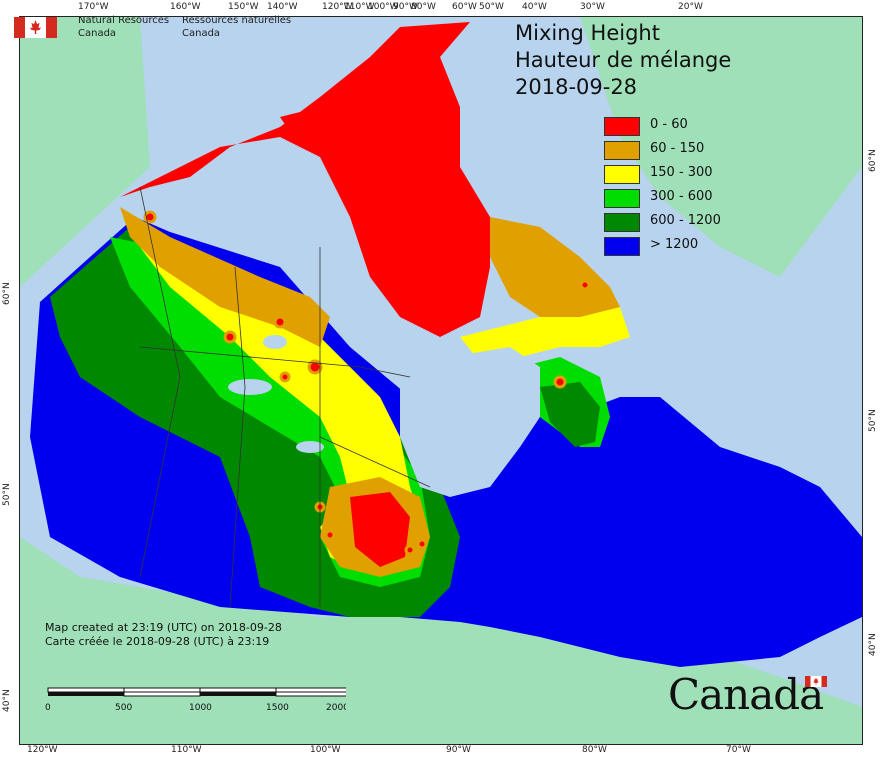 Image resolution: width=880 pixels, height=760 pixels. I want to click on scale-label: 1000, so click(200, 708).